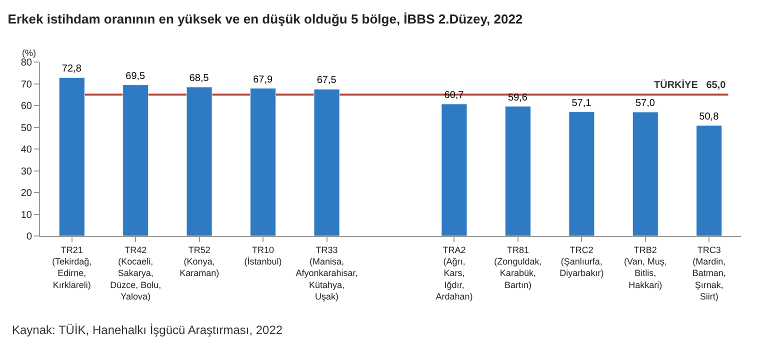 The width and height of the screenshot is (781, 354). What do you see at coordinates (29, 53) in the screenshot?
I see `y-axis-title: (%)` at bounding box center [29, 53].